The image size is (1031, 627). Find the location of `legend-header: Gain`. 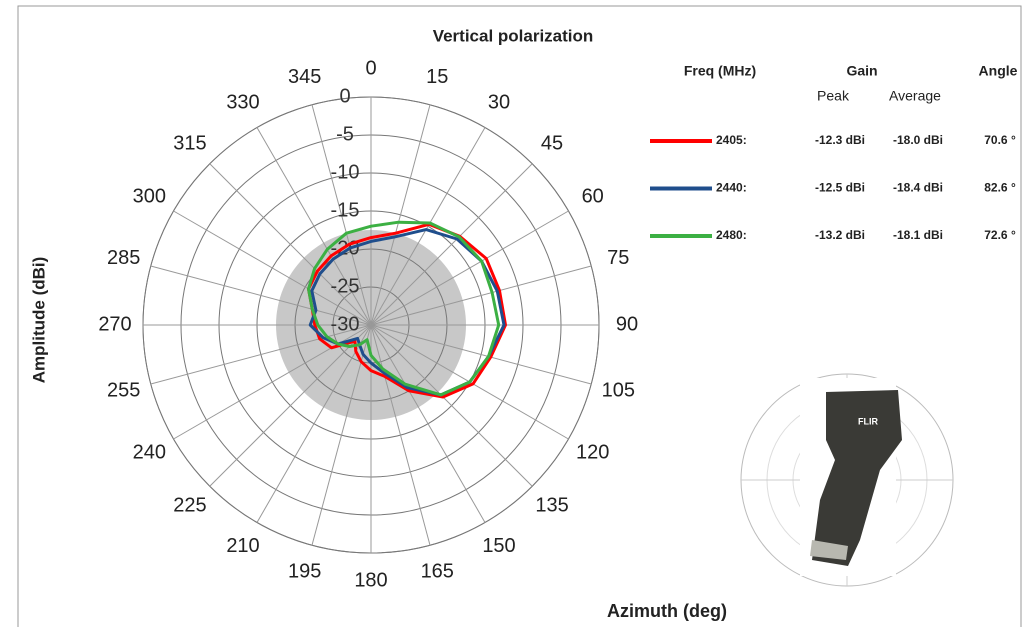

legend-header: Gain is located at coordinates (861, 71).